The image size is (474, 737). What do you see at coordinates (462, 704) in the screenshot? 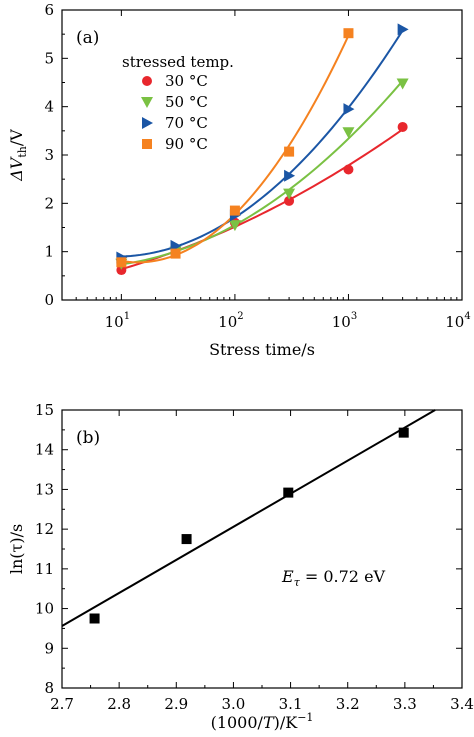
I see `x-tick-label-b: 3.4` at bounding box center [462, 704].